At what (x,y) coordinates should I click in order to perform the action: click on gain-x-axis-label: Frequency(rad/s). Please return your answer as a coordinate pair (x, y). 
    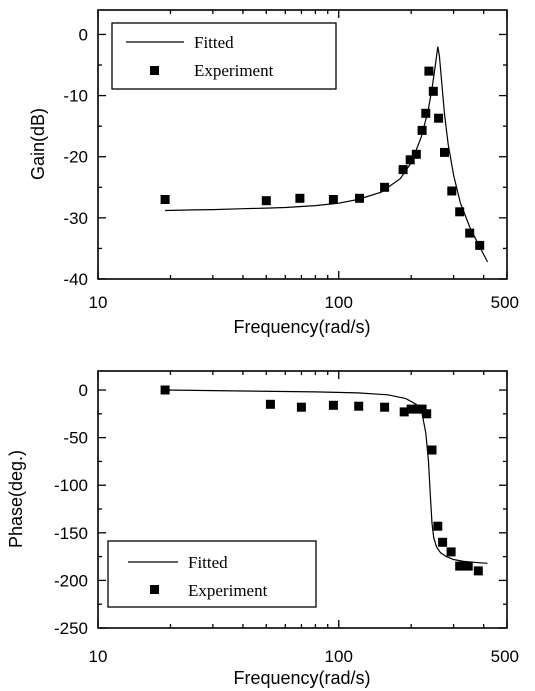
    Looking at the image, I should click on (301, 327).